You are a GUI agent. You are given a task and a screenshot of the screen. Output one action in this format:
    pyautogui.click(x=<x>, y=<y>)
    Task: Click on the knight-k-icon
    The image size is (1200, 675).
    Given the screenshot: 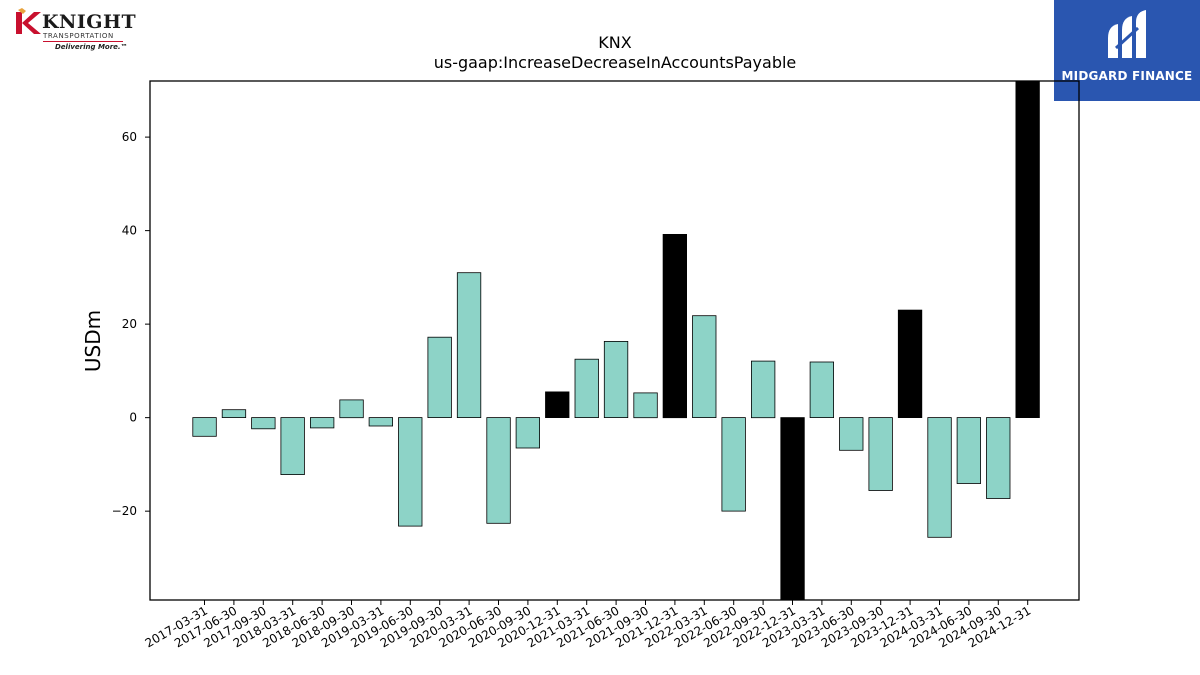 What is the action you would take?
    pyautogui.click(x=28, y=21)
    